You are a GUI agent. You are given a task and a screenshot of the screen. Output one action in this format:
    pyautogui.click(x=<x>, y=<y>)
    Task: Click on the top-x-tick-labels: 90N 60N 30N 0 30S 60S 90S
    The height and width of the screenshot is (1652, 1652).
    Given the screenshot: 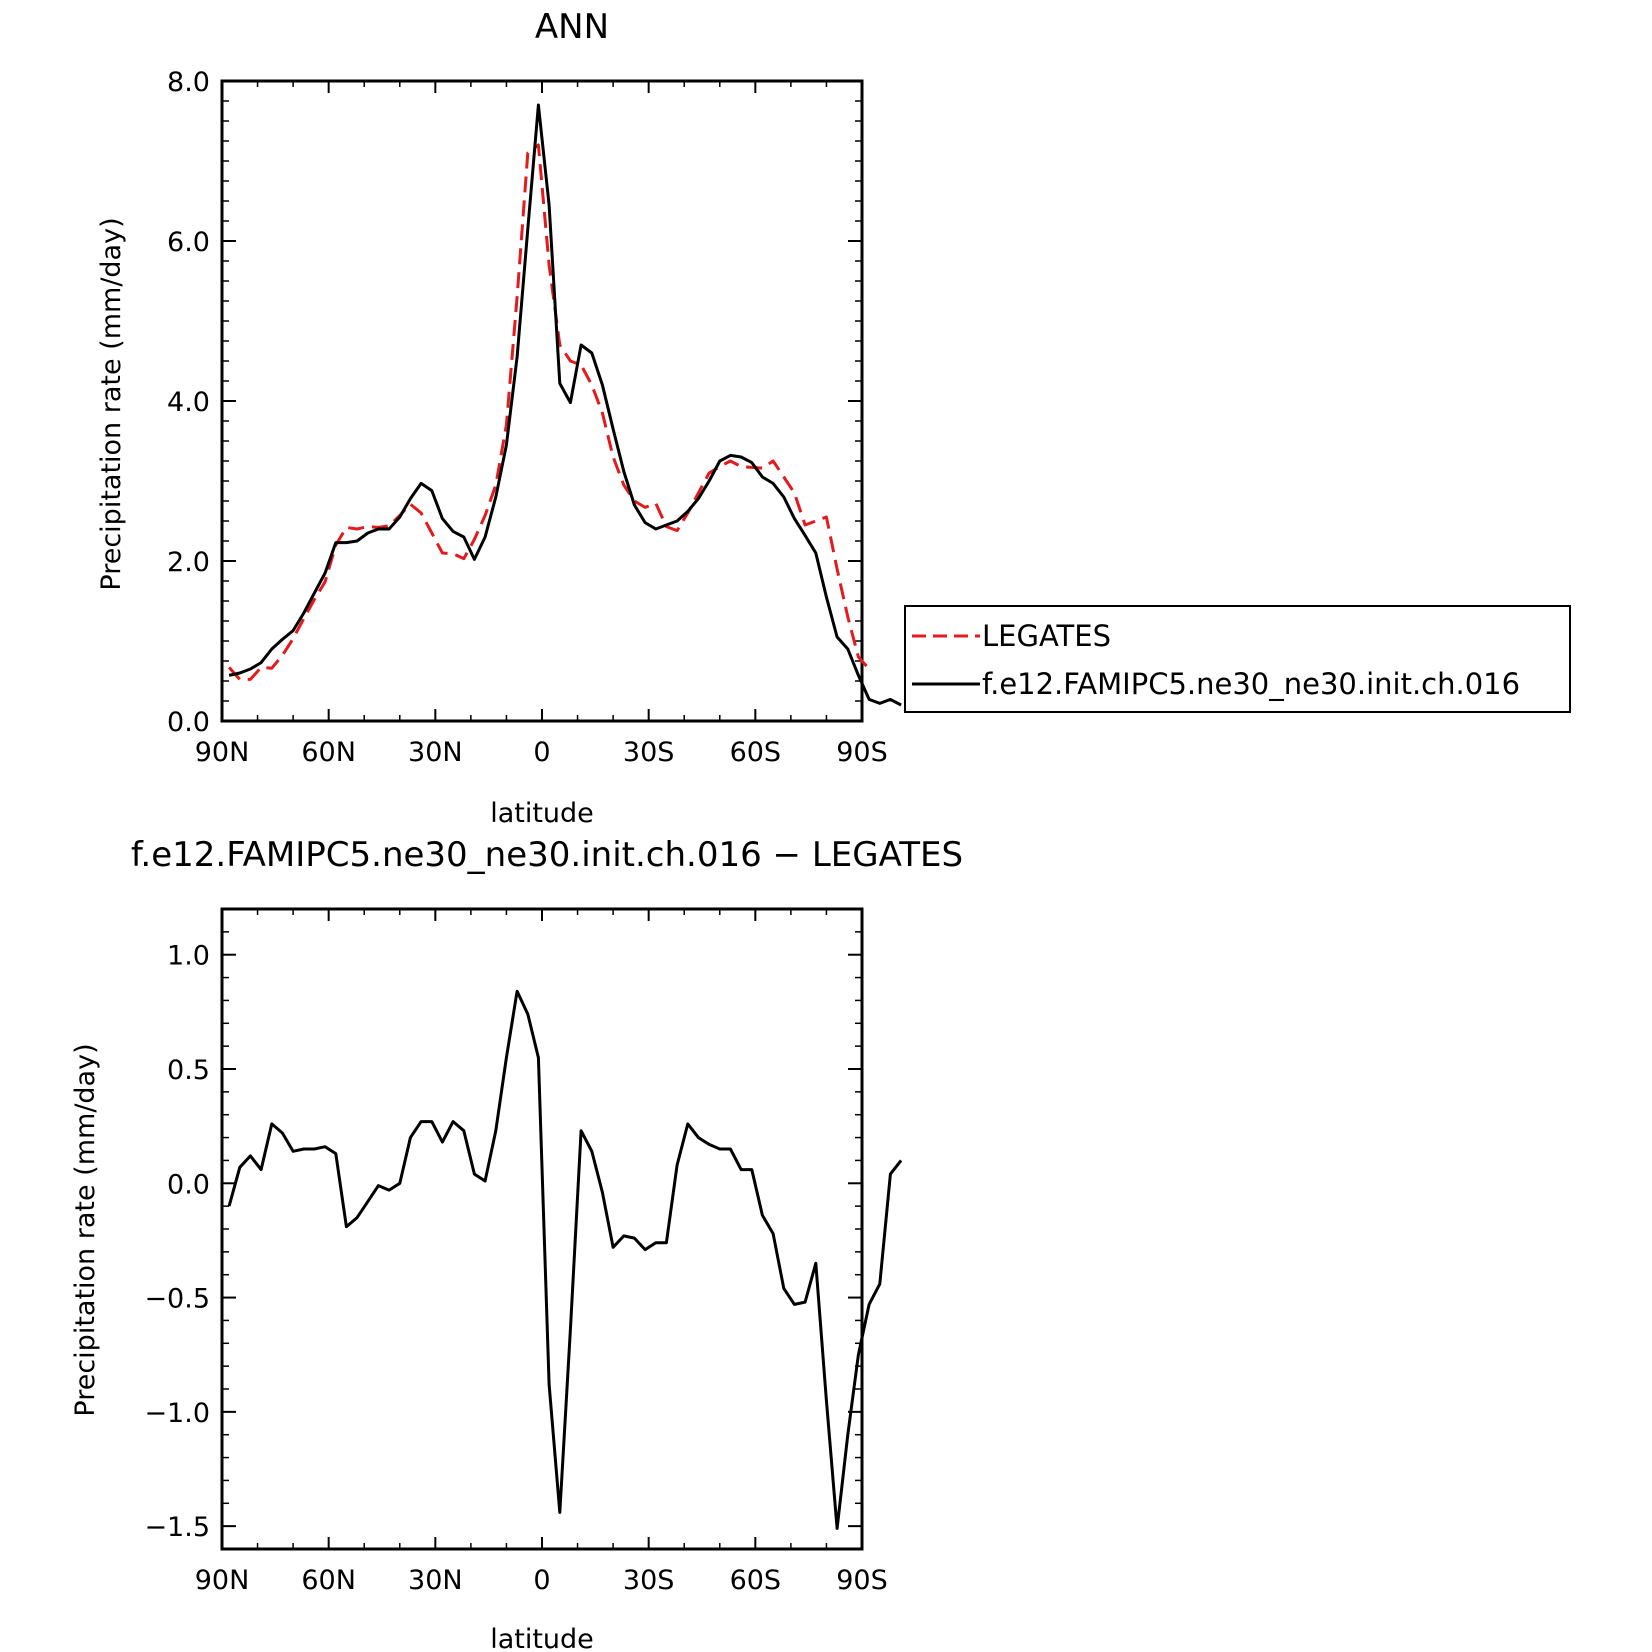 What is the action you would take?
    pyautogui.click(x=541, y=752)
    